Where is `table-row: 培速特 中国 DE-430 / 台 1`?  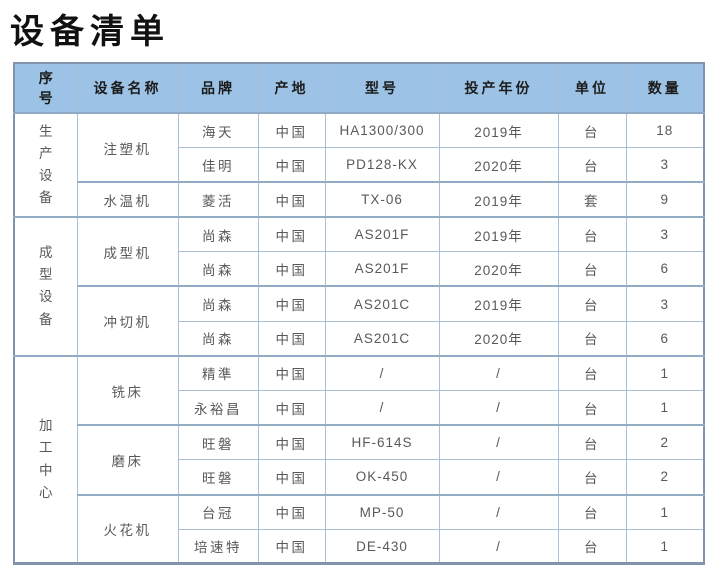
table-row: 培速特 中国 DE-430 / 台 1 is located at coordinates (359, 546).